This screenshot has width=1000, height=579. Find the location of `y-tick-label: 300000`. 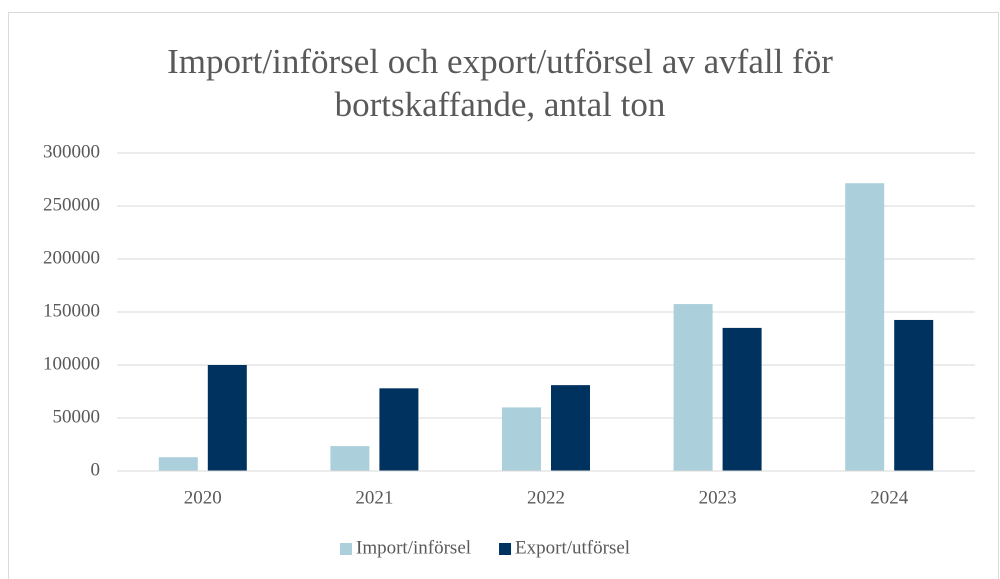

y-tick-label: 300000 is located at coordinates (71, 151).